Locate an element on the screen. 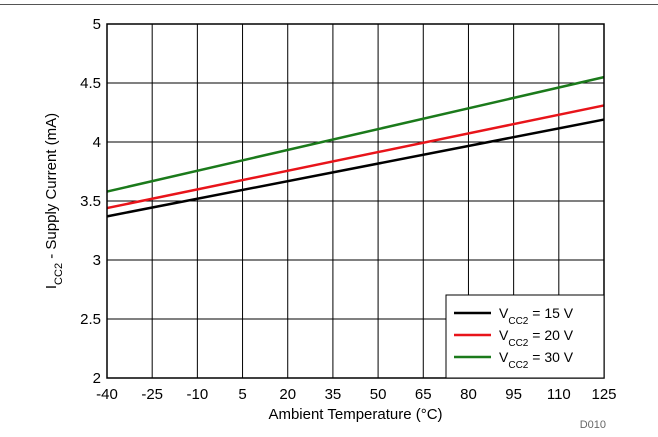  figure-code: D010 is located at coordinates (593, 425).